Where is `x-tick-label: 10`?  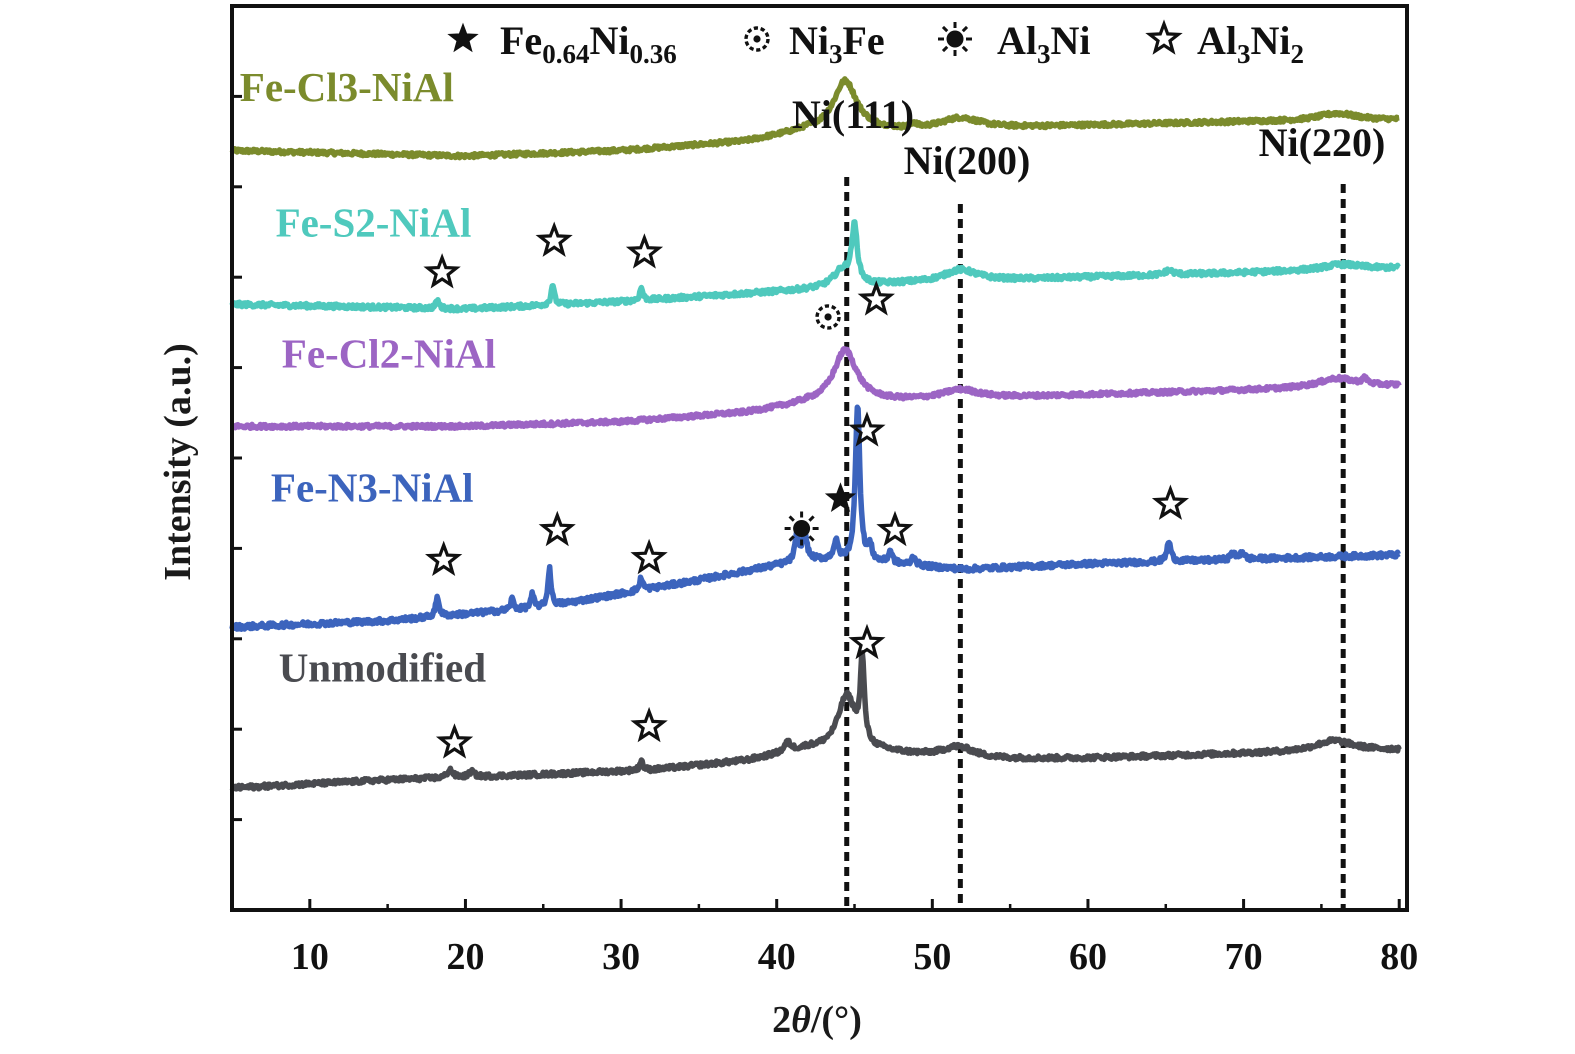
x-tick-label: 10 is located at coordinates (310, 957).